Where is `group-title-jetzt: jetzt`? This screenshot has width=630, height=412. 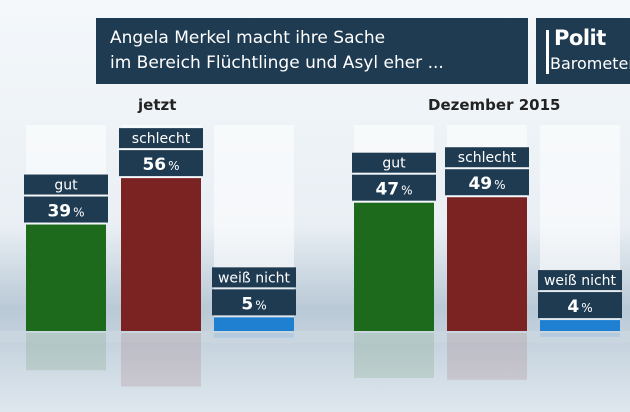
group-title-jetzt: jetzt is located at coordinates (157, 105).